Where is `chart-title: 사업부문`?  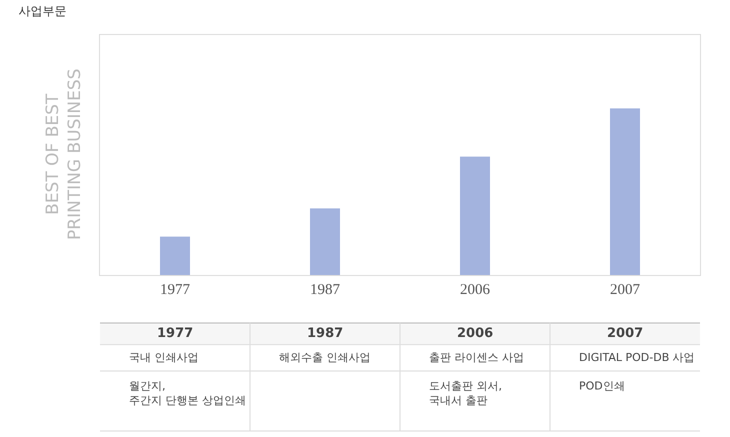
chart-title: 사업부문 is located at coordinates (42, 11).